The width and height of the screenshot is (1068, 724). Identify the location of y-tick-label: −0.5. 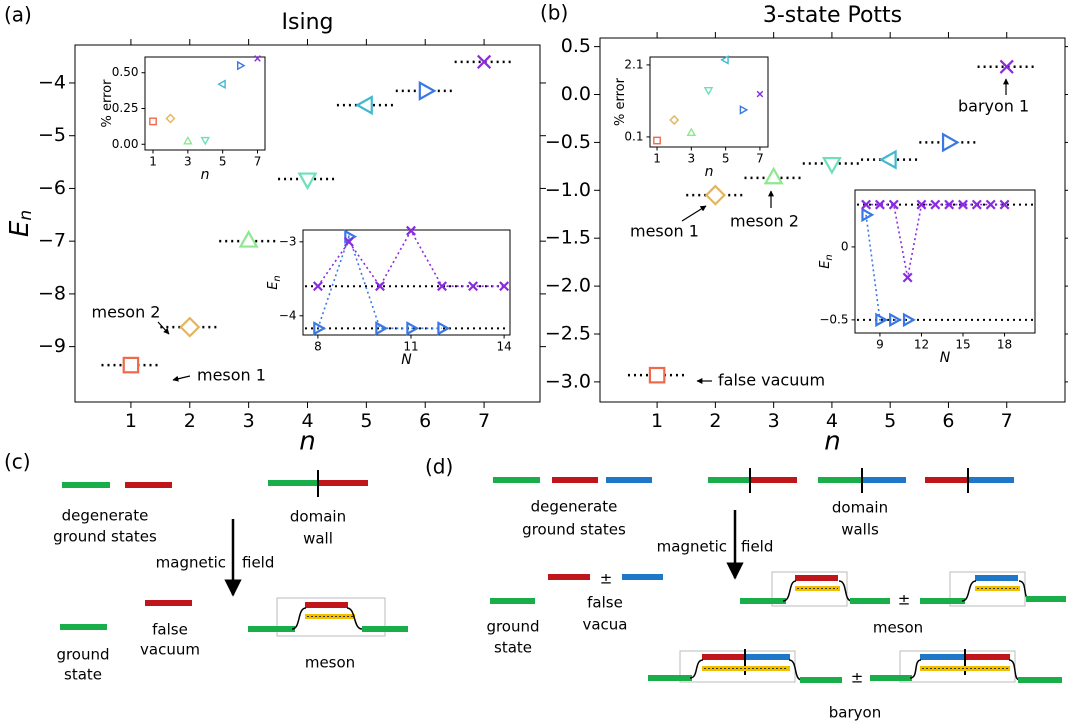
(568, 142).